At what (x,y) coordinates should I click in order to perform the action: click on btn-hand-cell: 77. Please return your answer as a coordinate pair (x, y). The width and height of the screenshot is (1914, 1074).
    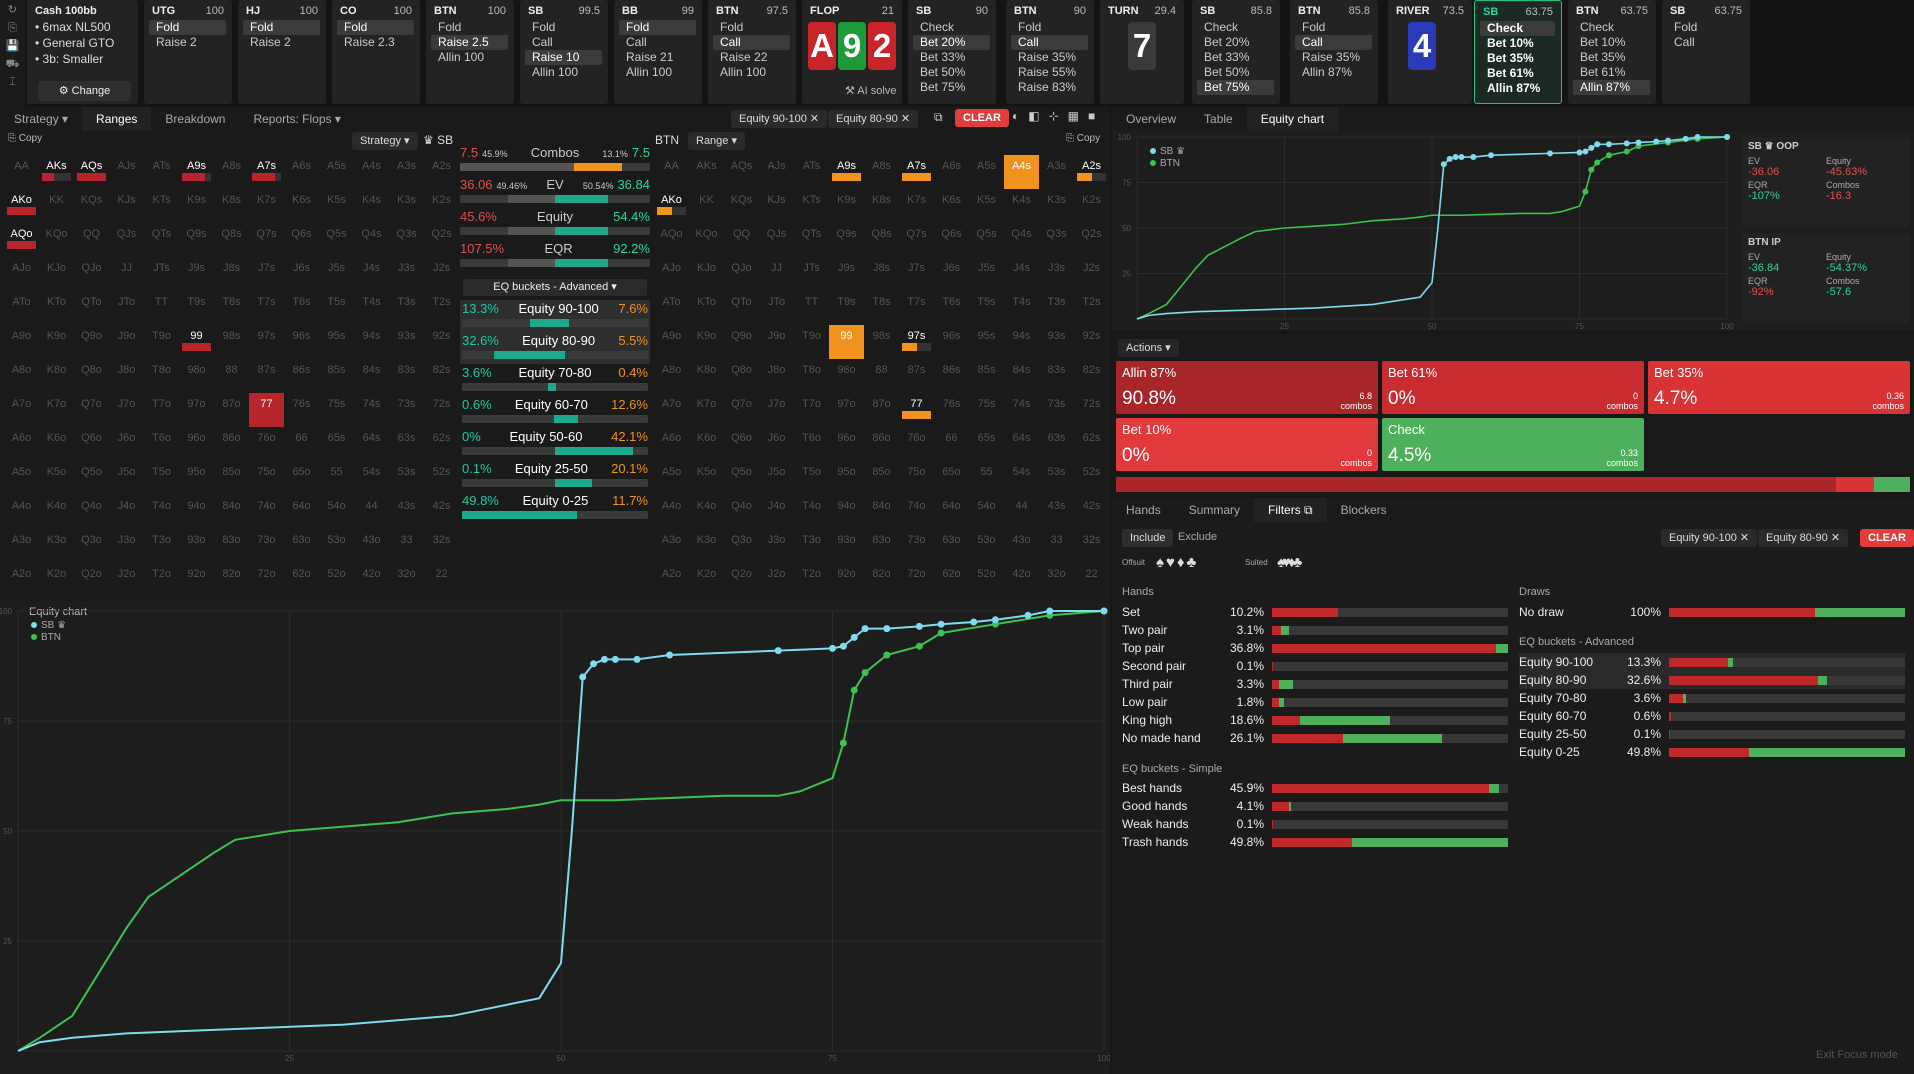
    Looking at the image, I should click on (916, 410).